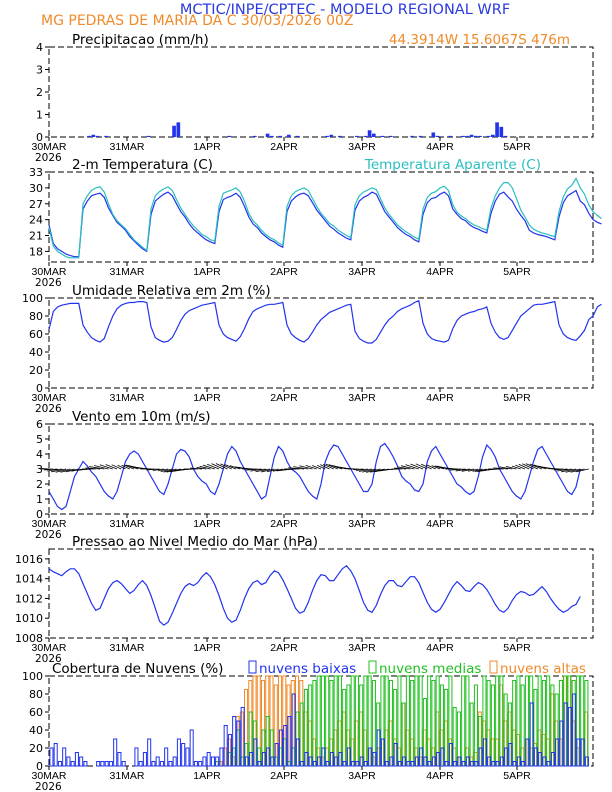  What do you see at coordinates (171, 291) in the screenshot?
I see `panel-title: Umidade Relativa em 2m (%)` at bounding box center [171, 291].